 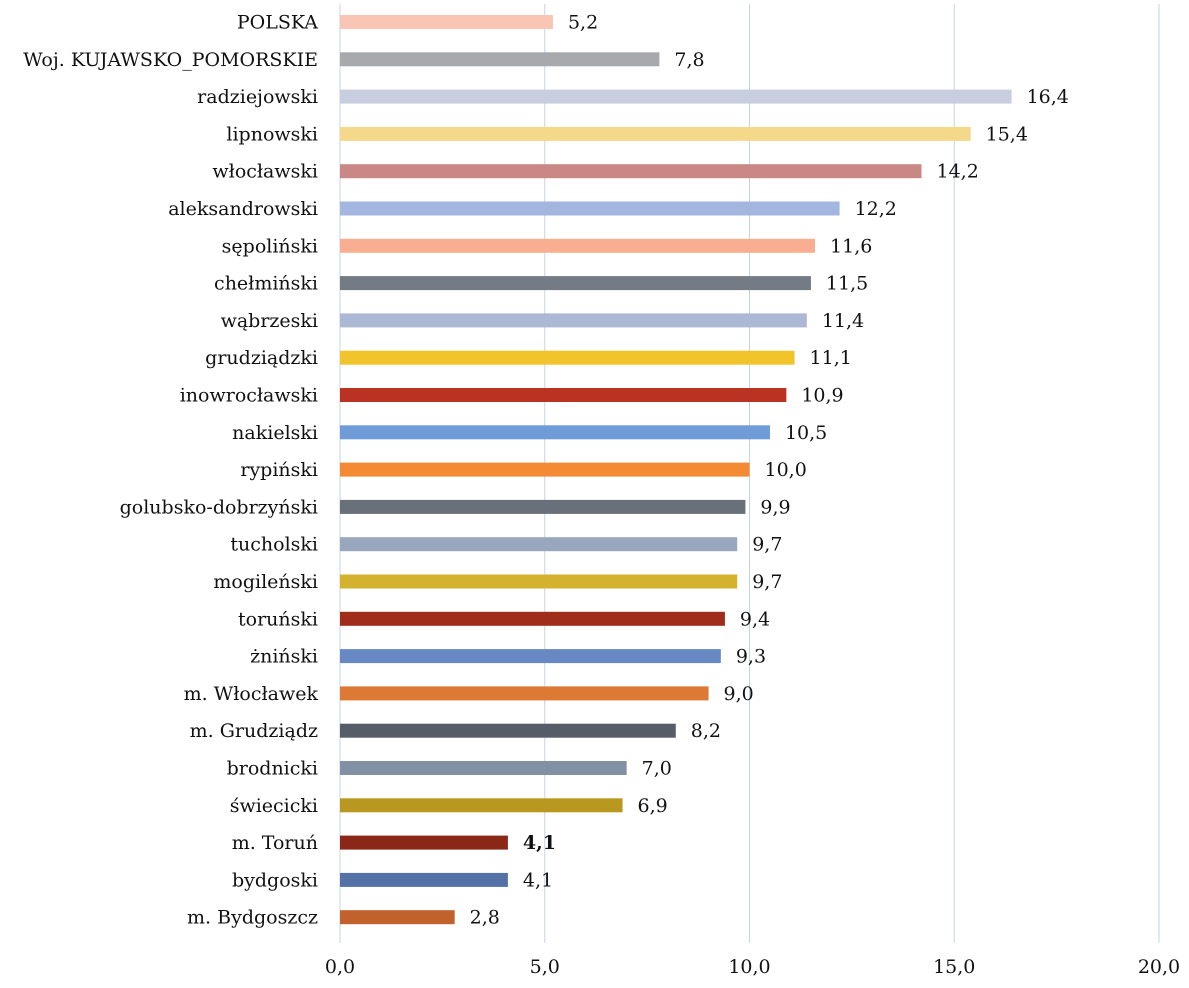 What do you see at coordinates (957, 172) in the screenshot?
I see `data-label: 14,2` at bounding box center [957, 172].